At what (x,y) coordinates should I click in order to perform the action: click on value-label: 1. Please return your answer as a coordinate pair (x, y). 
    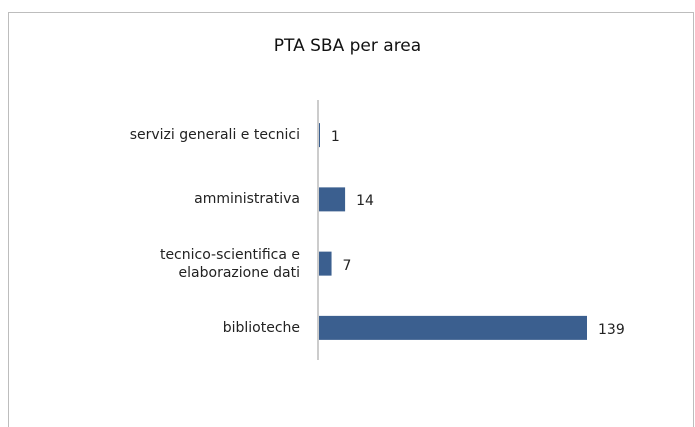
    Looking at the image, I should click on (335, 137).